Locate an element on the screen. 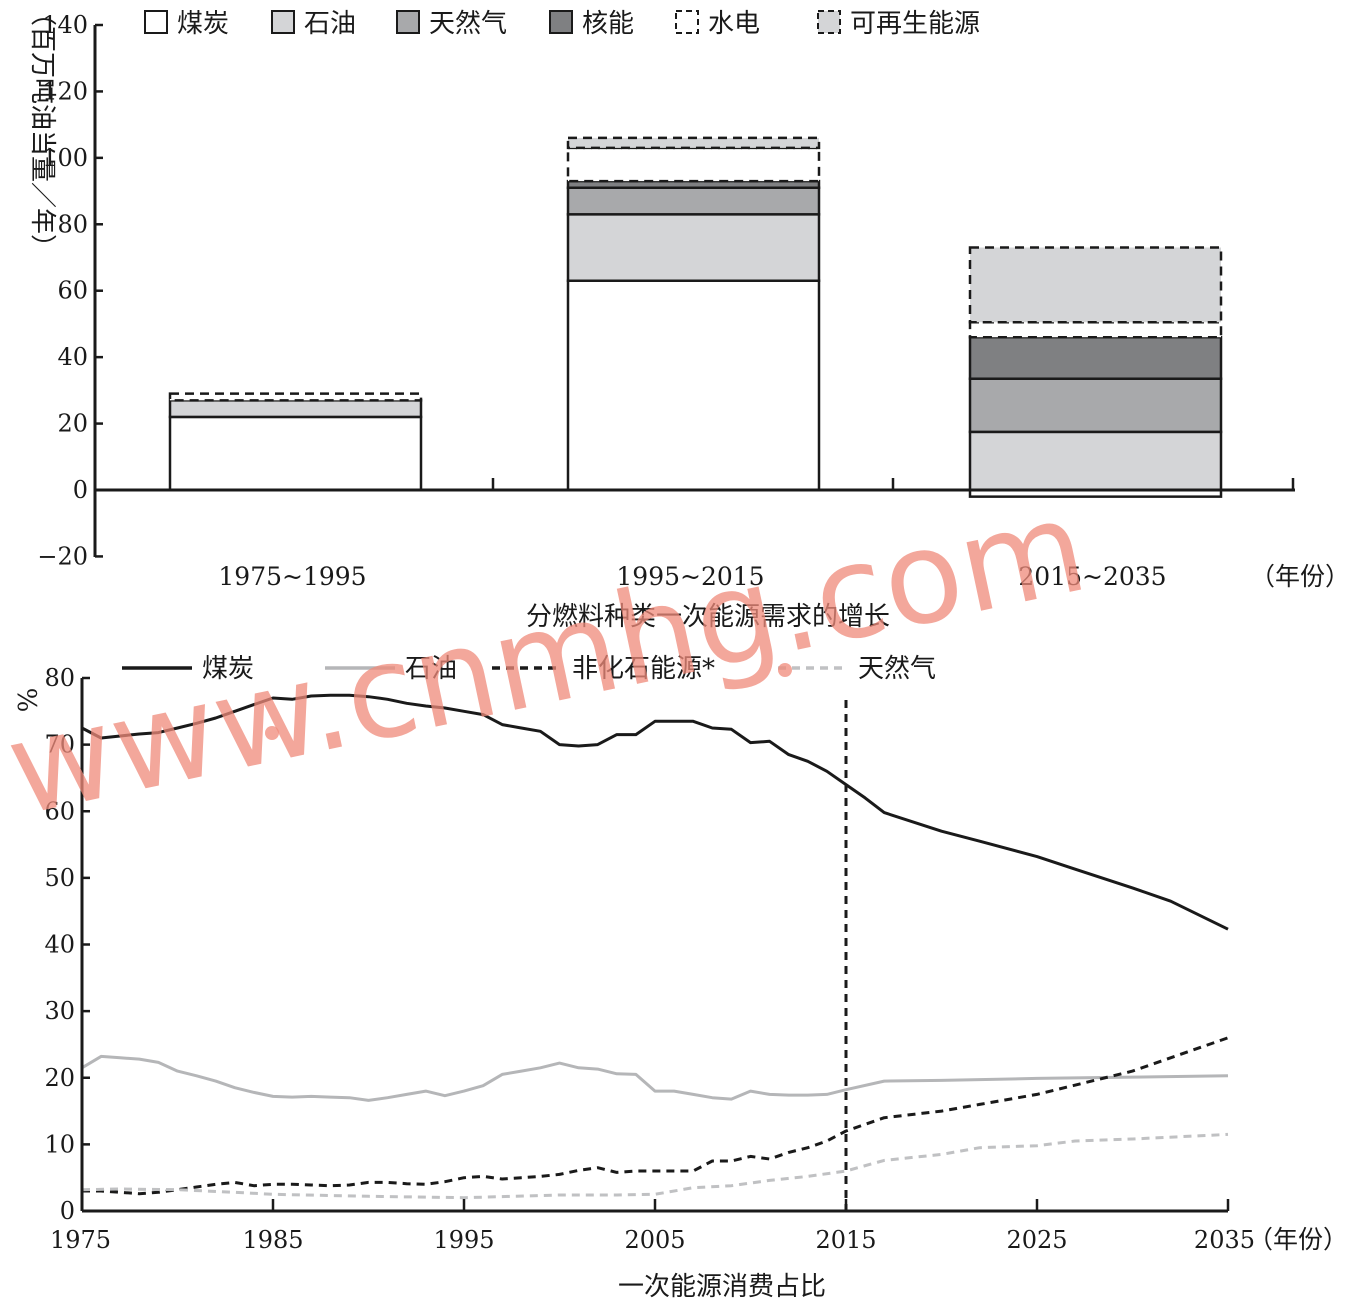  bar-y-tick-label: 120 is located at coordinates (65, 91).